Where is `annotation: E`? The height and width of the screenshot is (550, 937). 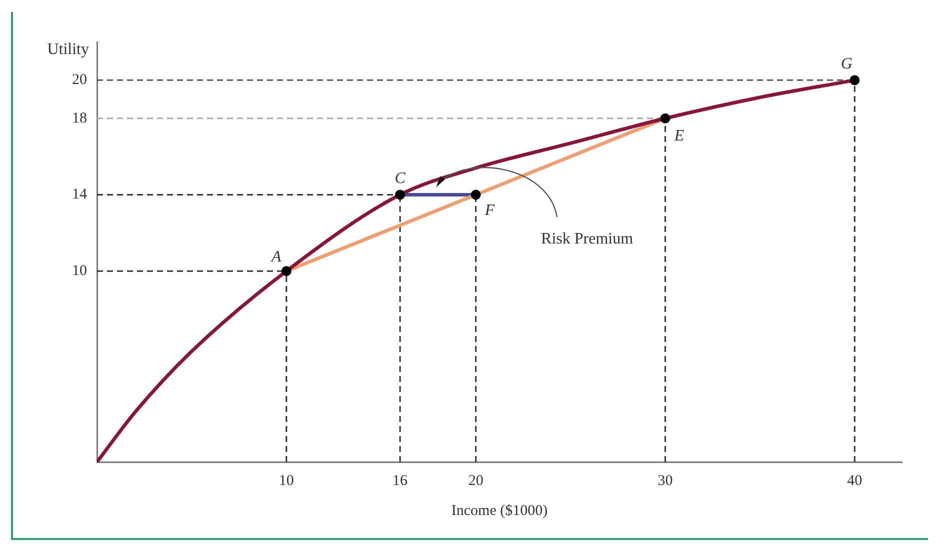
annotation: E is located at coordinates (678, 136).